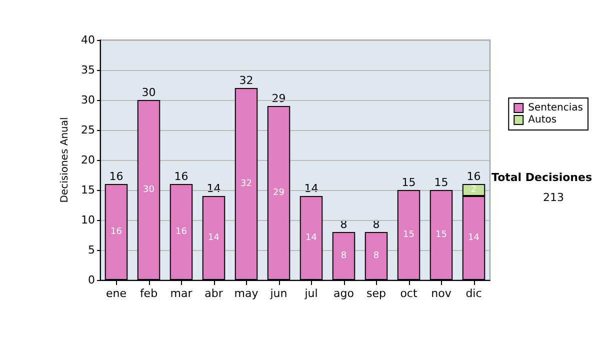  I want to click on y-tick-label: 15, so click(88, 190).